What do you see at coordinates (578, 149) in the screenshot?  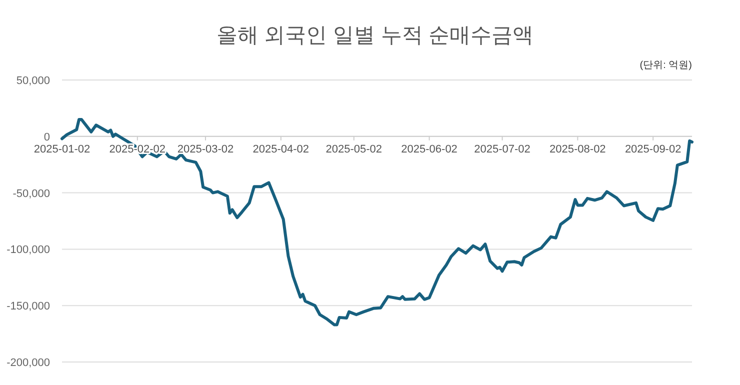 I see `x-tick-label: 2025-08-02` at bounding box center [578, 149].